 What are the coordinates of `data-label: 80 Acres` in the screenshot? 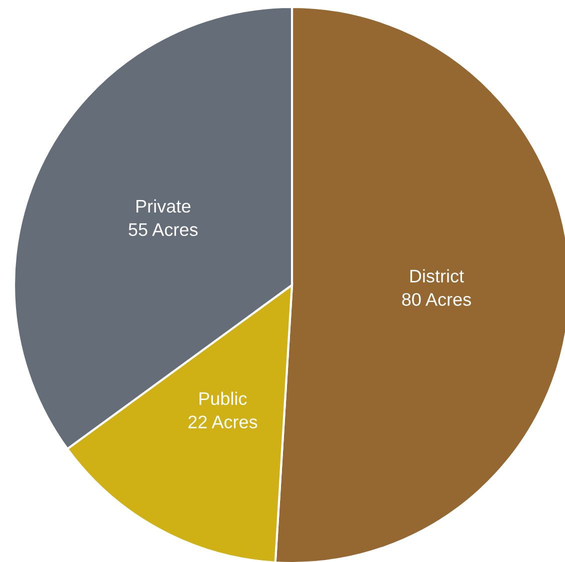 It's located at (436, 299).